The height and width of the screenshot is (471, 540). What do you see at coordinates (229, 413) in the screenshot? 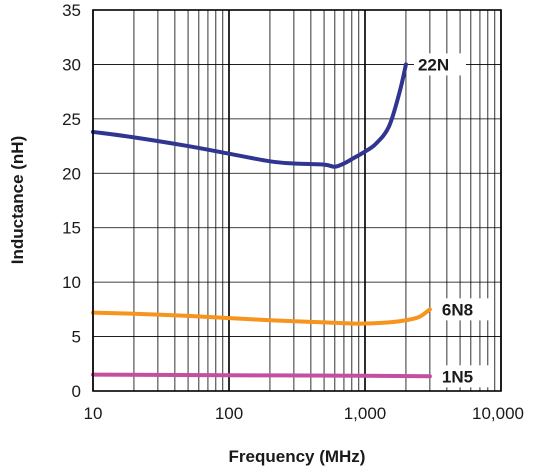
I see `x-tick-label: 100` at bounding box center [229, 413].